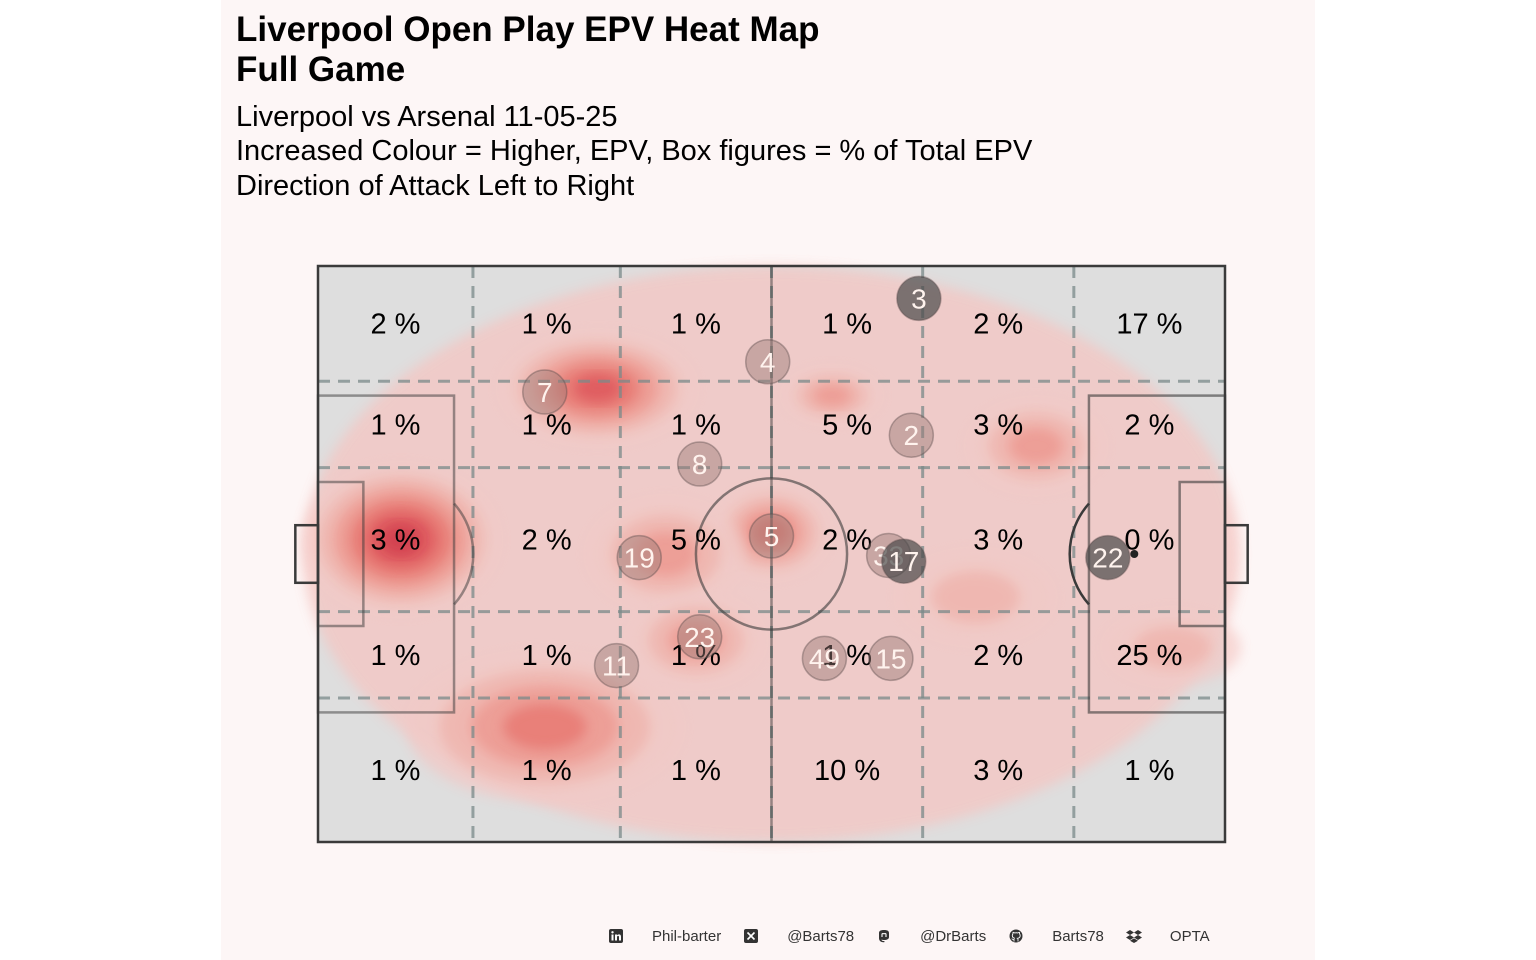 The height and width of the screenshot is (960, 1536). What do you see at coordinates (321, 69) in the screenshot?
I see `chart-title-line2: Full Game` at bounding box center [321, 69].